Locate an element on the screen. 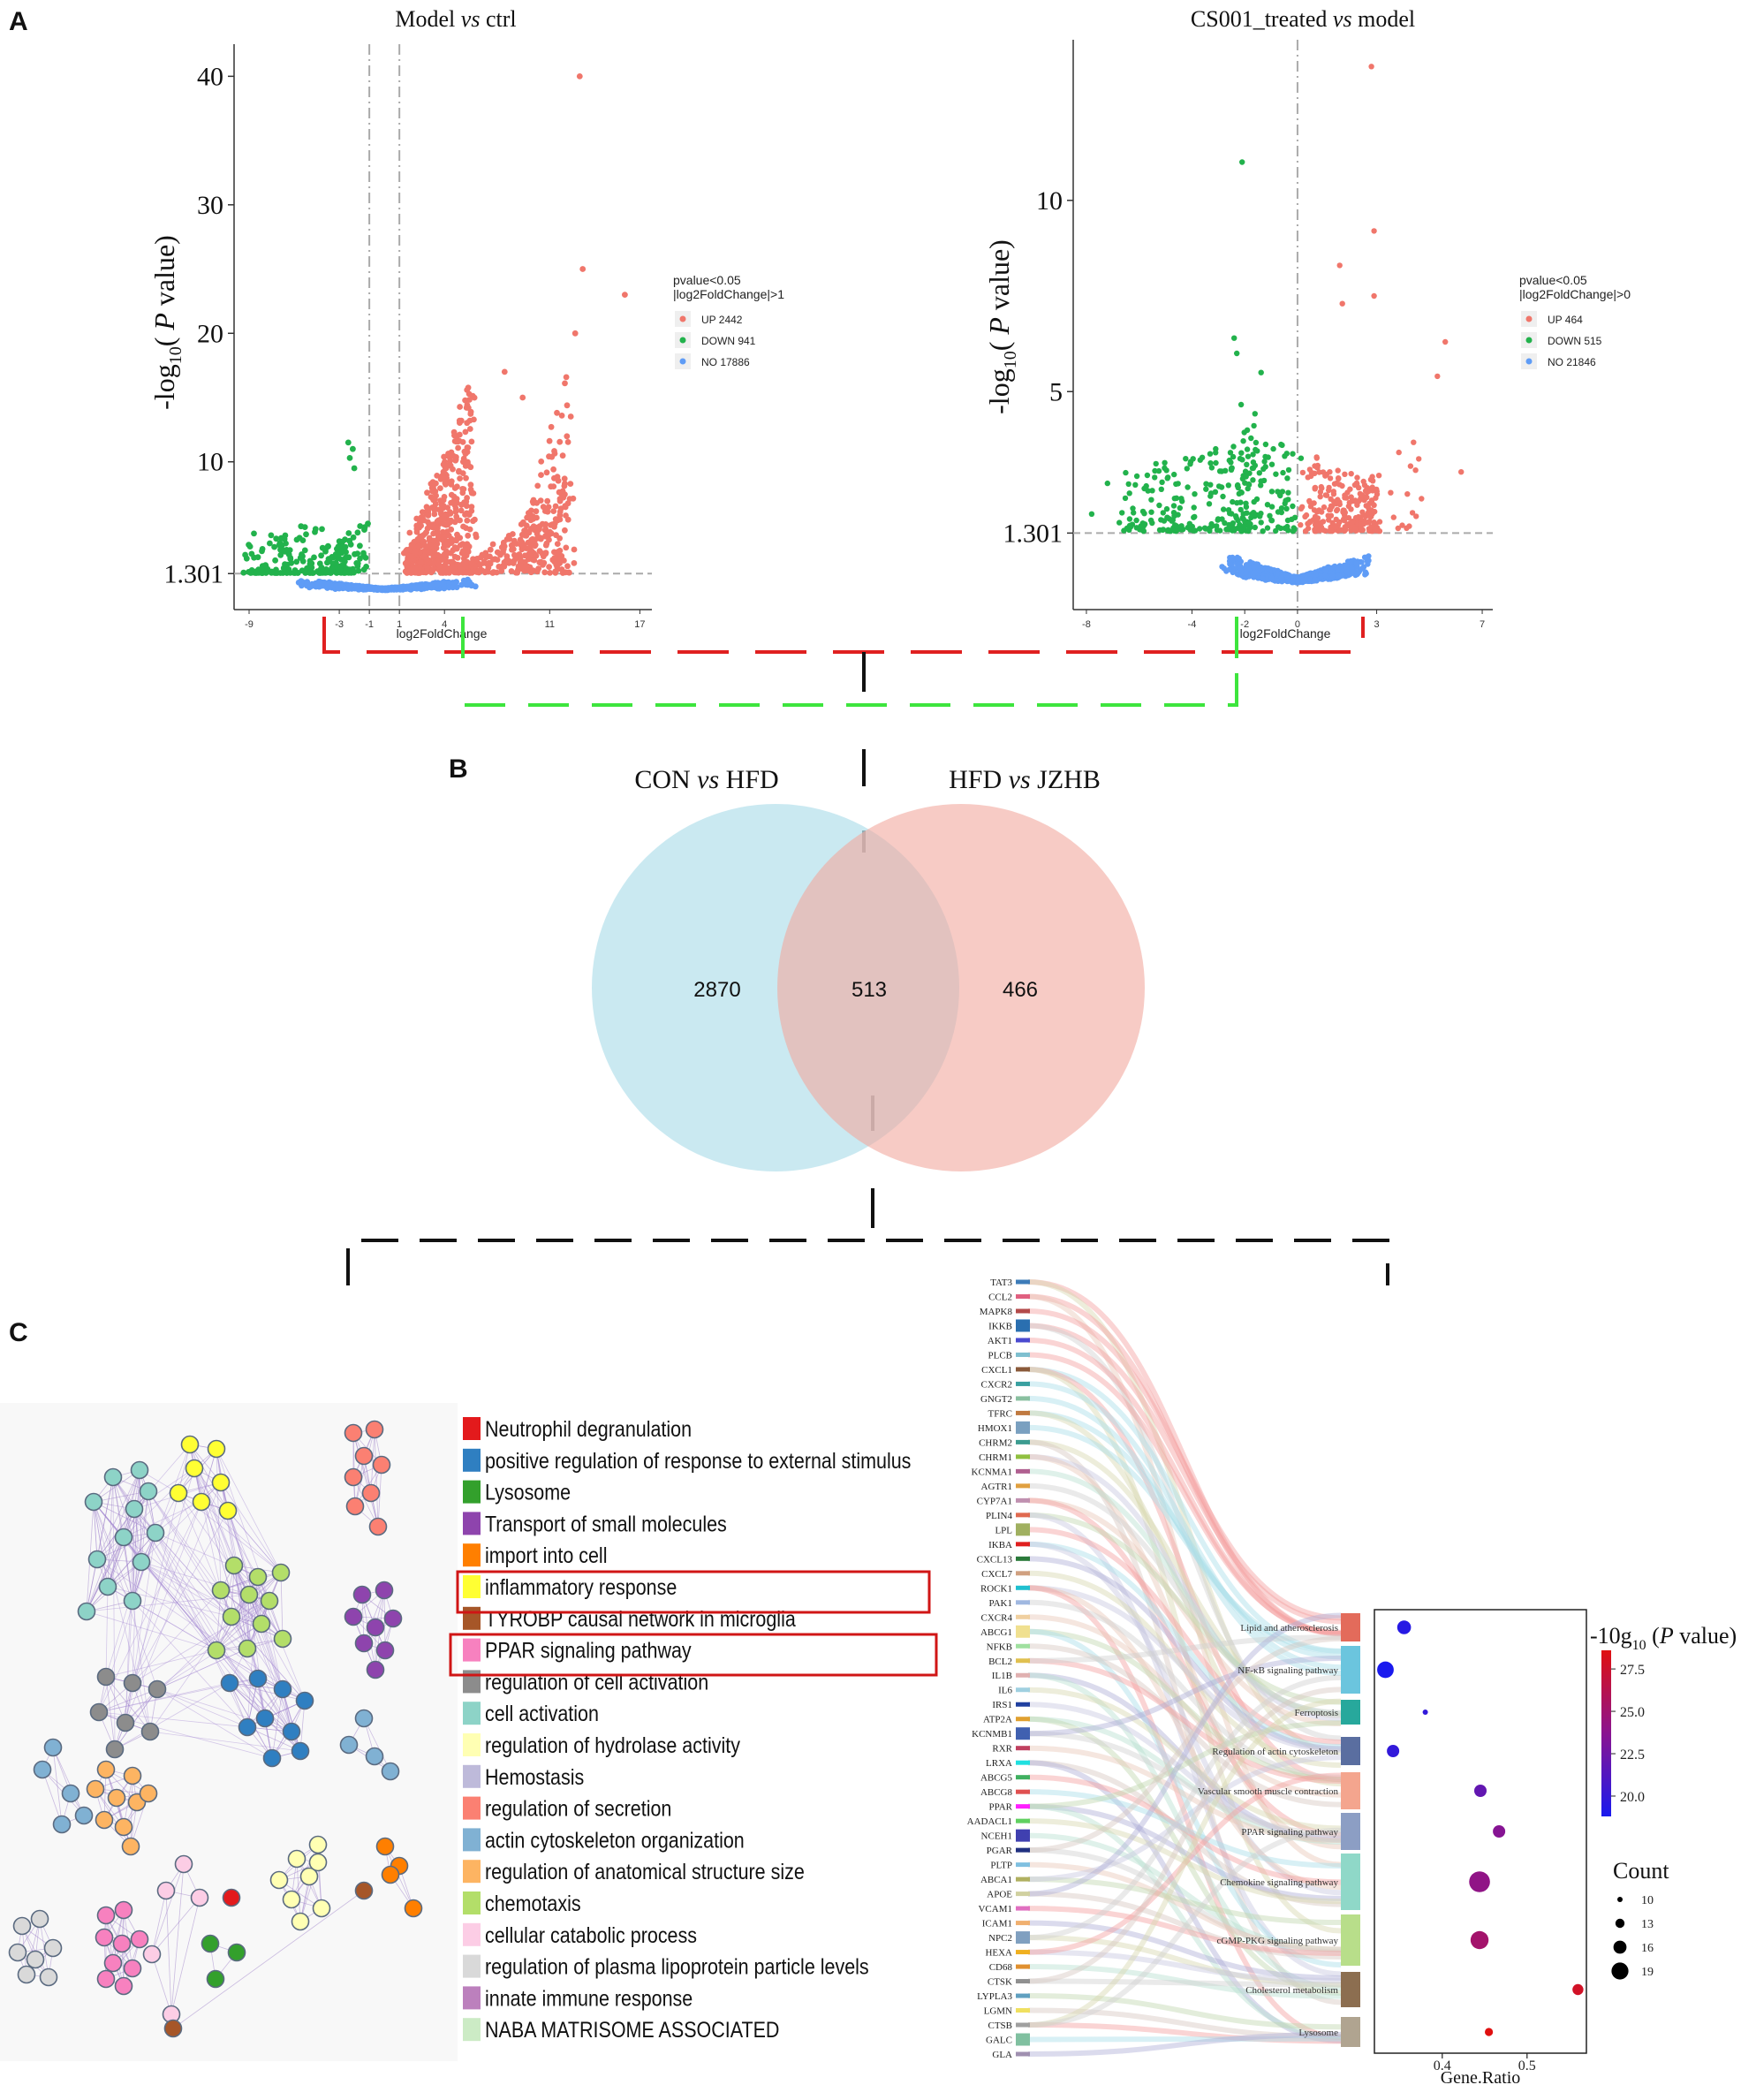 The image size is (1756, 2100). sankey-gene-label: TAT3 is located at coordinates (1001, 1282).